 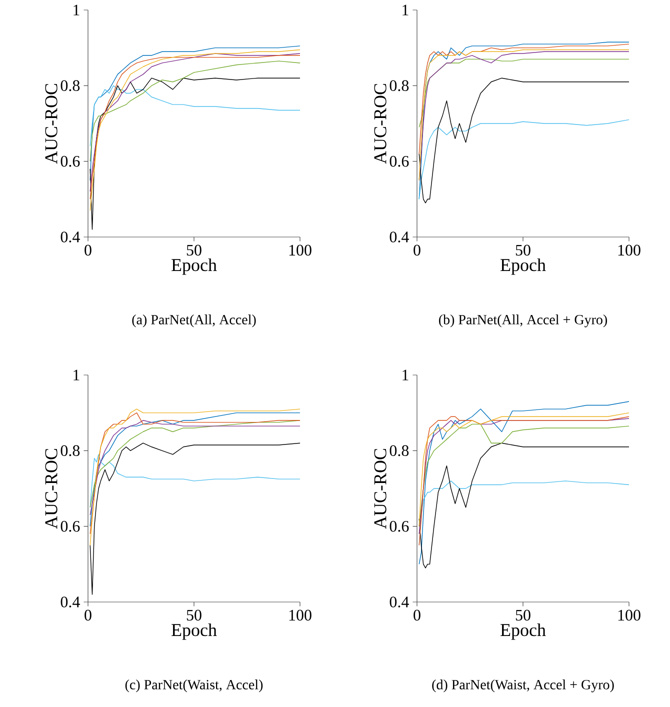 I want to click on text: (b) ParNet(All, Accel + Gyro), so click(x=523, y=321).